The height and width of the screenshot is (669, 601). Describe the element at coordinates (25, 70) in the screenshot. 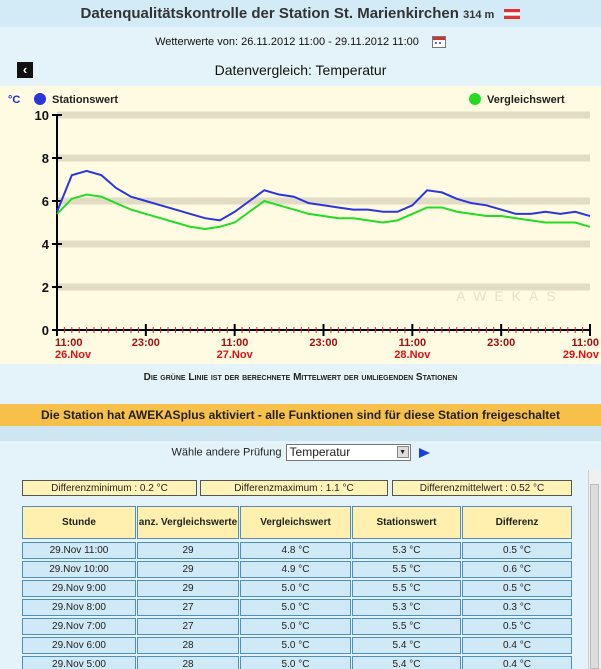

I see `back-button: ‹` at that location.